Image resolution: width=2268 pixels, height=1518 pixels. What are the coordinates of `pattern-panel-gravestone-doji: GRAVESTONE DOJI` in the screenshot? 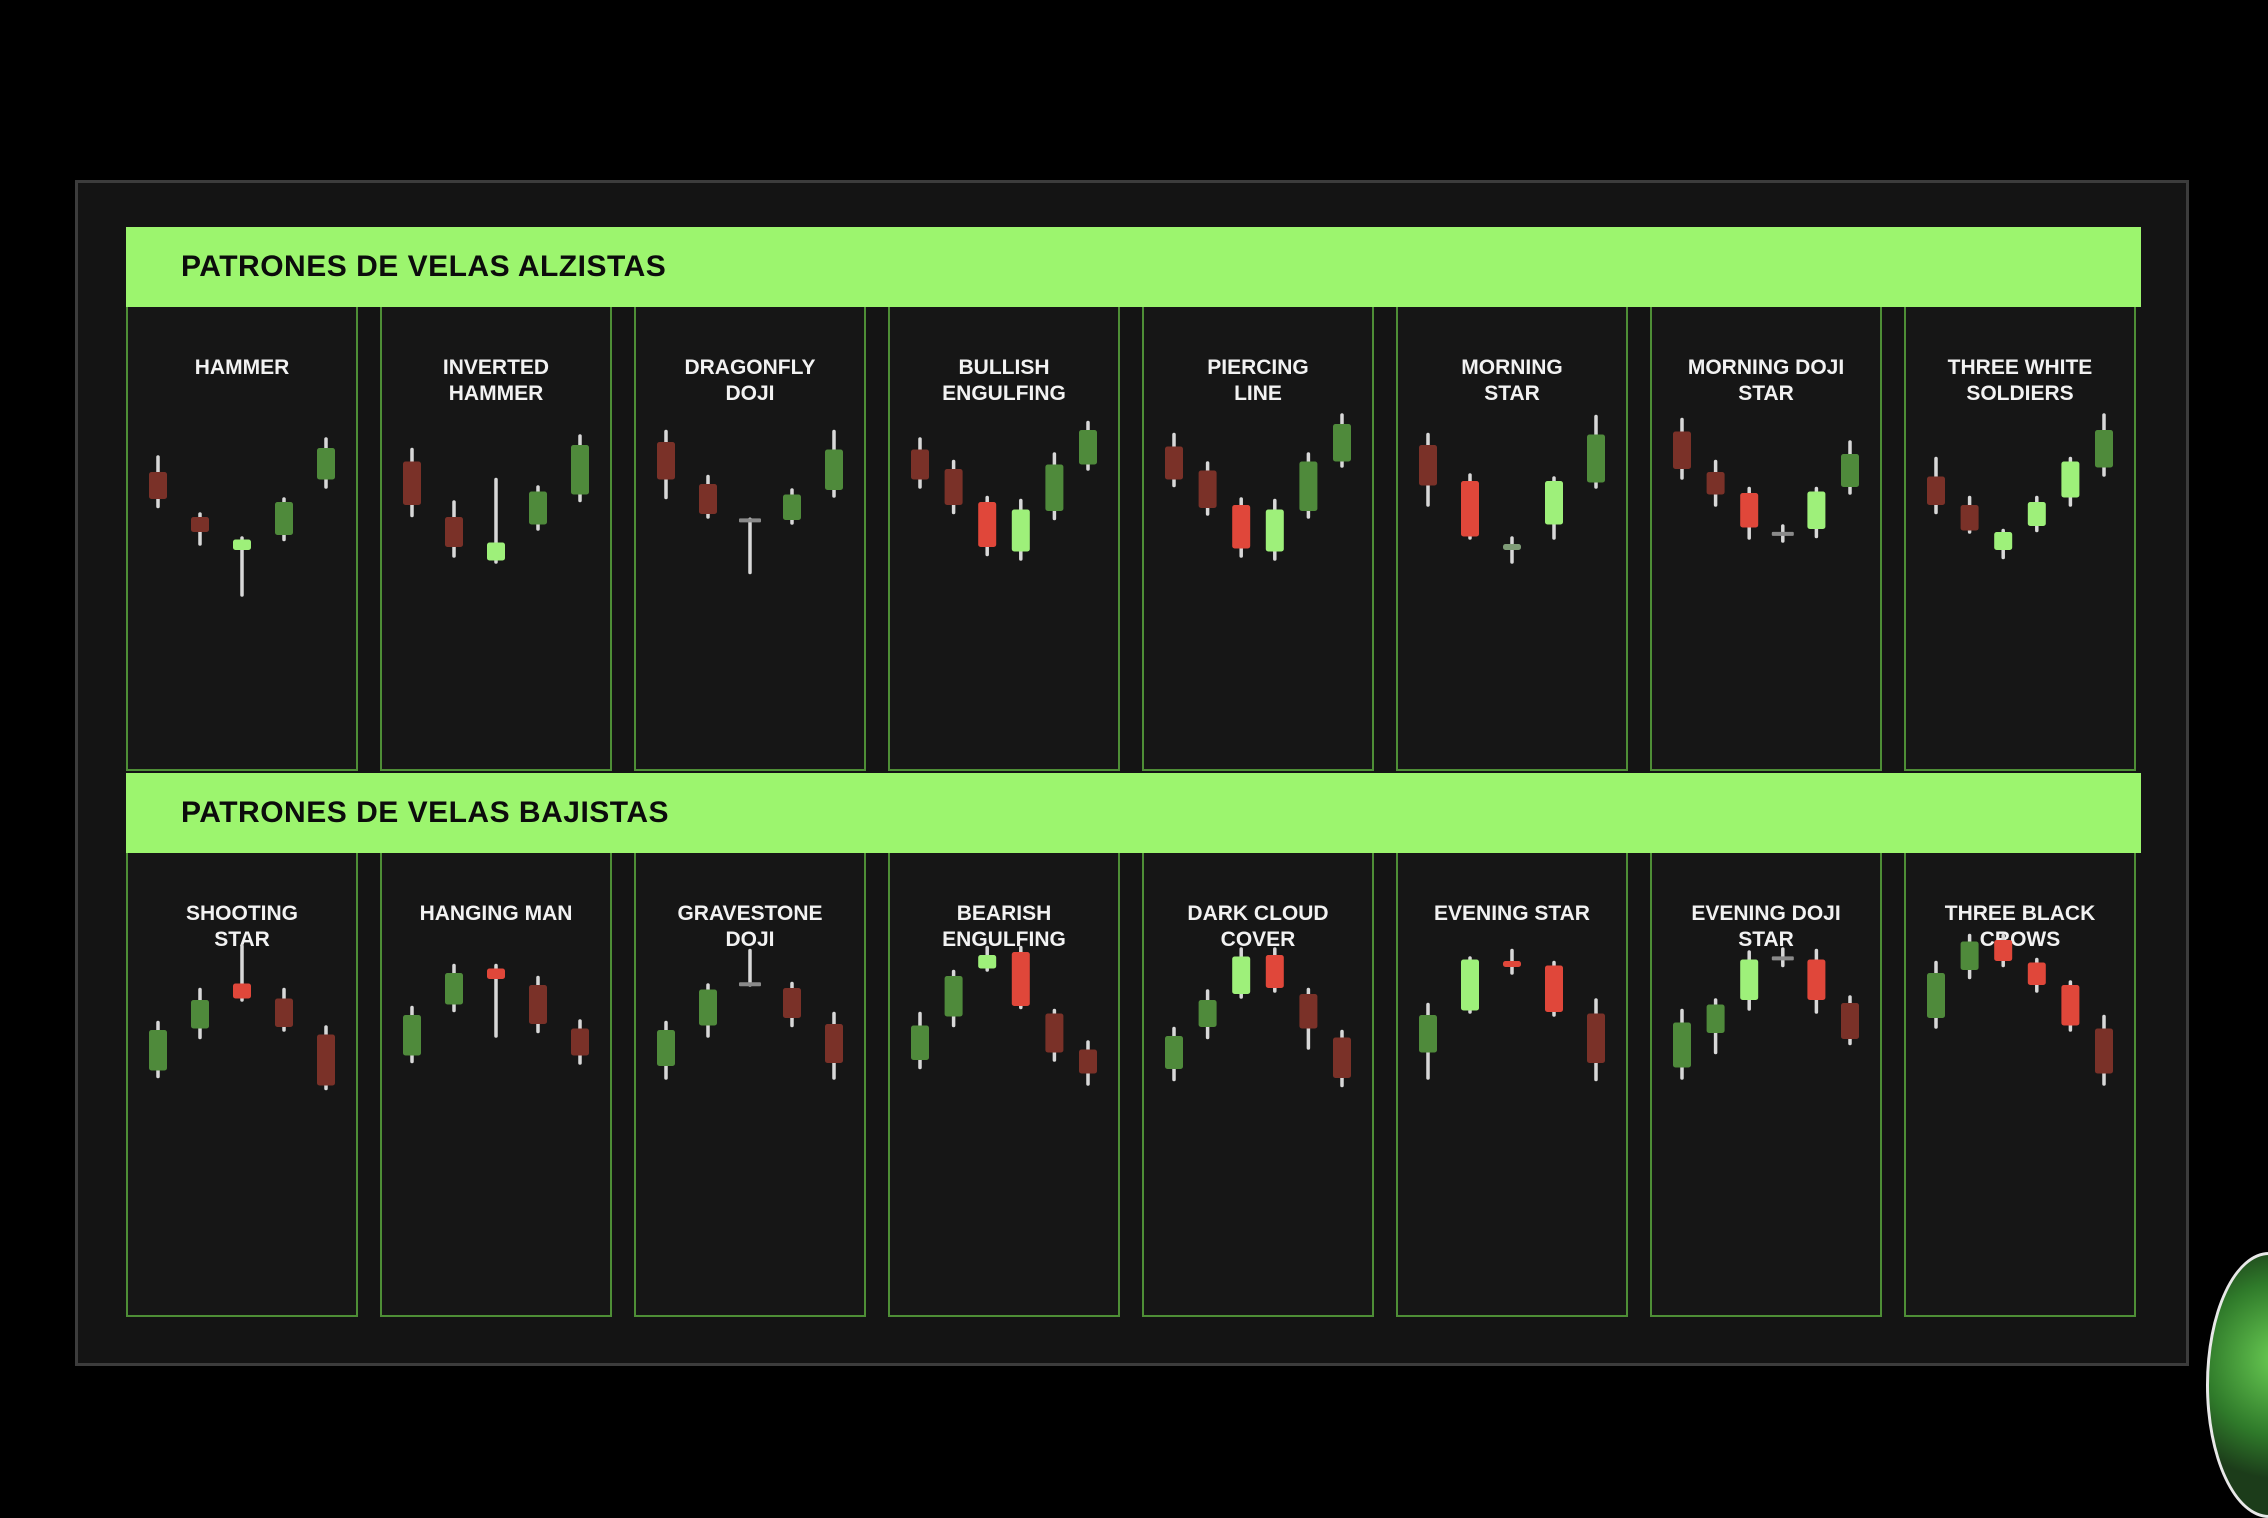 It's located at (750, 1085).